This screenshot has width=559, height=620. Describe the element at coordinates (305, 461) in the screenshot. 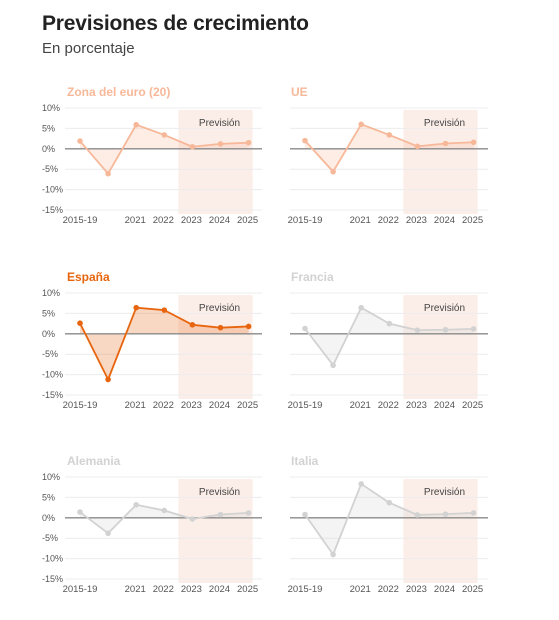

I see `chart-panel-title: Italia` at that location.